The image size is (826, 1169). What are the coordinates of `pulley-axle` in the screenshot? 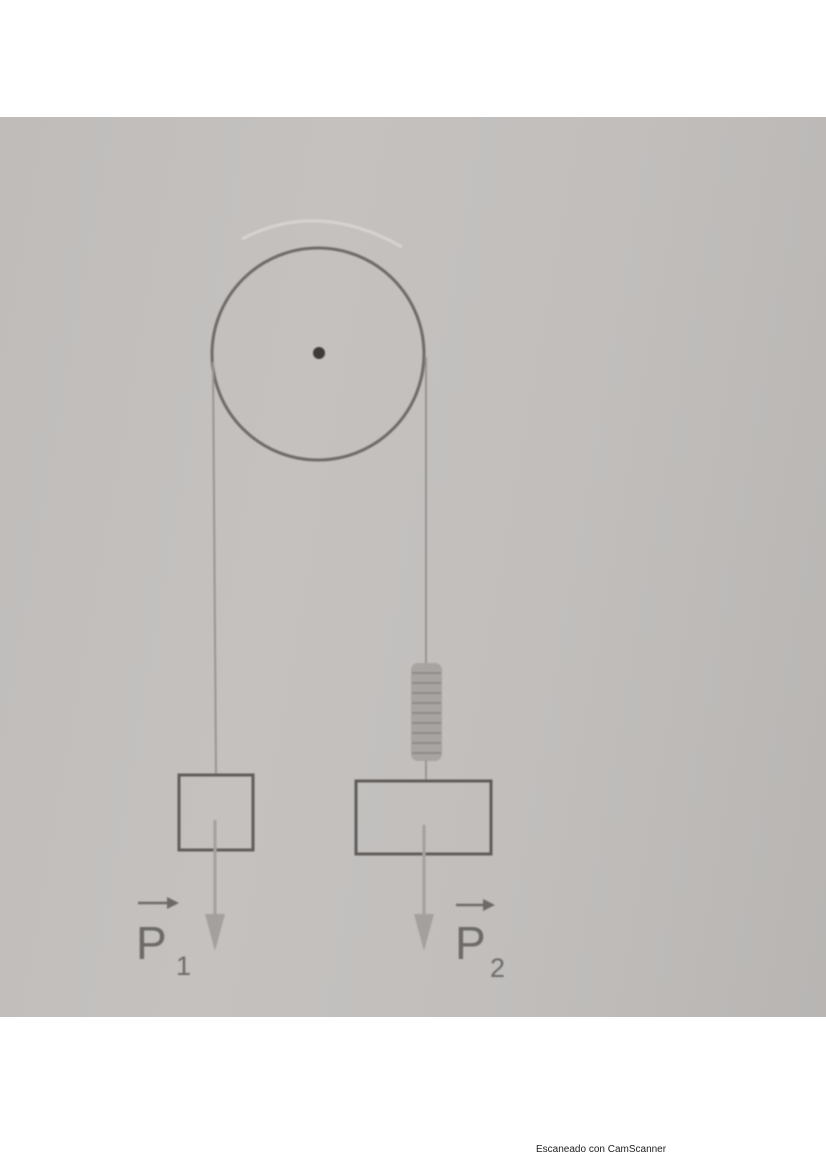 It's located at (319, 353).